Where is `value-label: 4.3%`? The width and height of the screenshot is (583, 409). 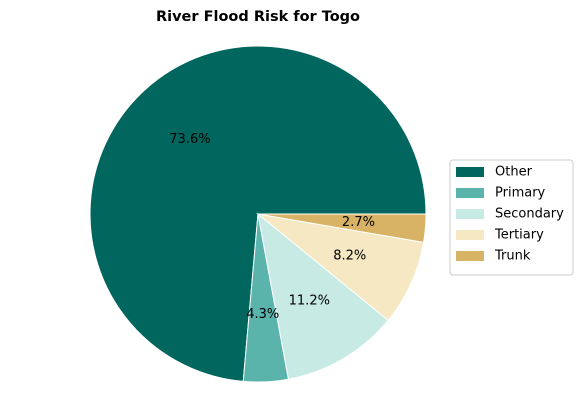
value-label: 4.3% is located at coordinates (262, 314).